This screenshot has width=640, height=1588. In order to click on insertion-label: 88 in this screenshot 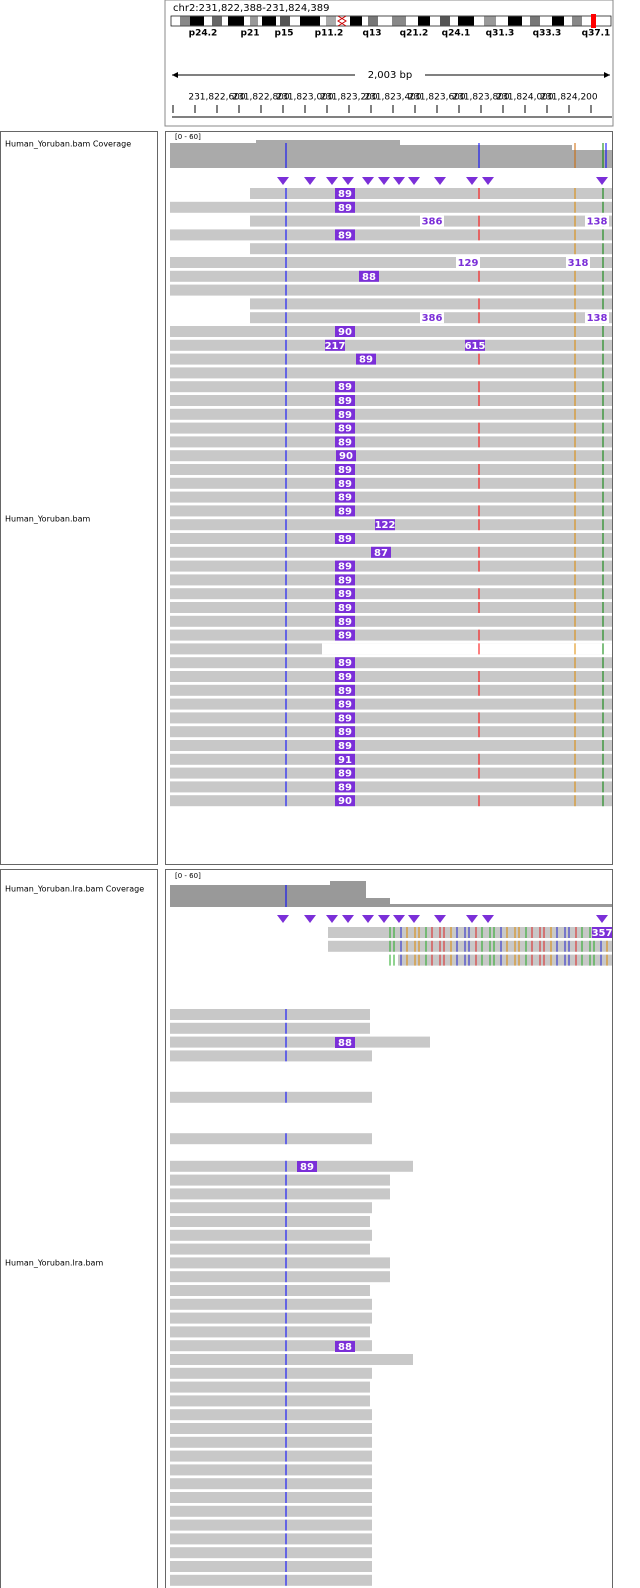, I will do `click(345, 1043)`.